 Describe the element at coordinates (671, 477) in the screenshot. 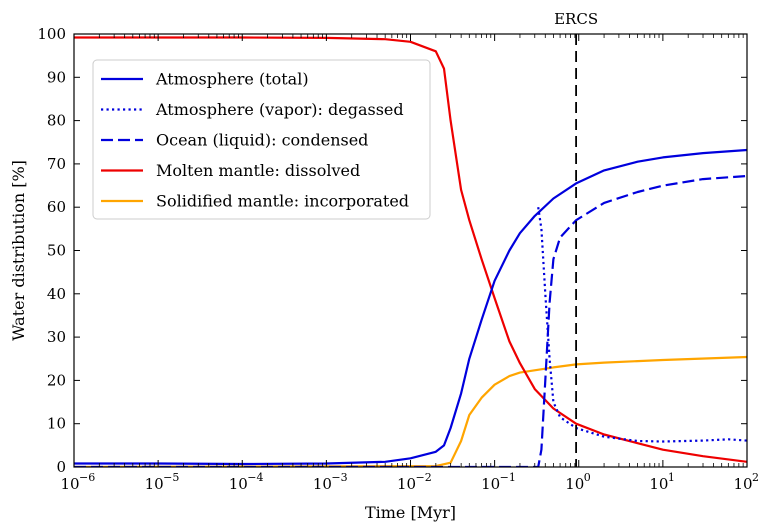

I see `x-tick-exponent: 1` at that location.